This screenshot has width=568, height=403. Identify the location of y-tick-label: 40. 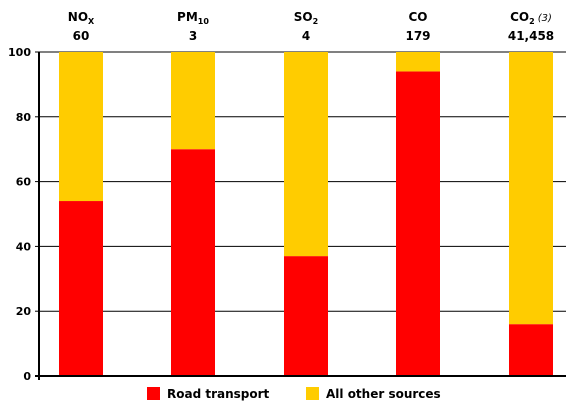
(24, 246).